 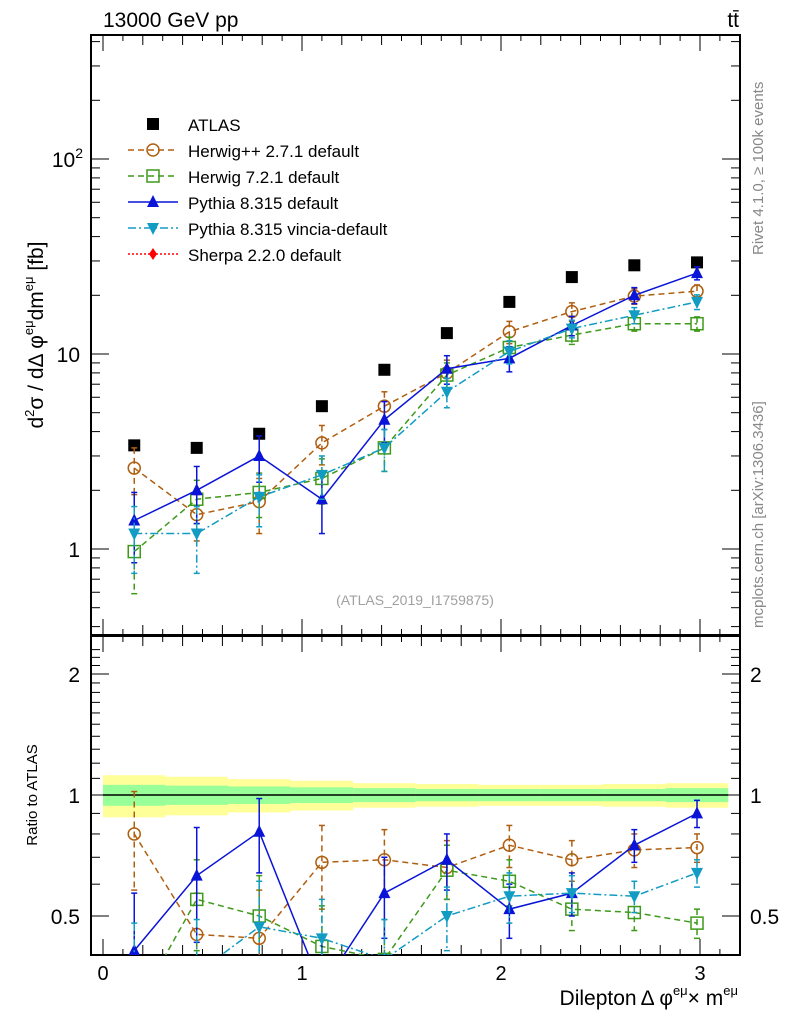 What do you see at coordinates (74, 550) in the screenshot?
I see `y-tick-label: 1` at bounding box center [74, 550].